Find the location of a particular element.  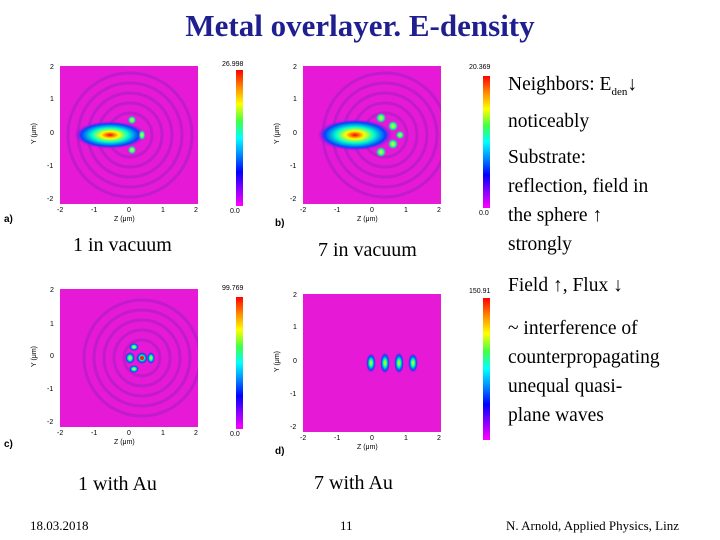

panel-letter: b) is located at coordinates (280, 223).